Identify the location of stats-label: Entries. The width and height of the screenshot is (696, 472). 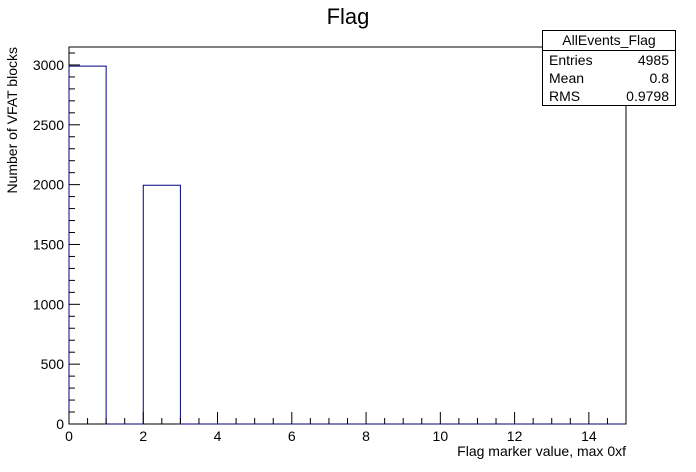
(571, 60).